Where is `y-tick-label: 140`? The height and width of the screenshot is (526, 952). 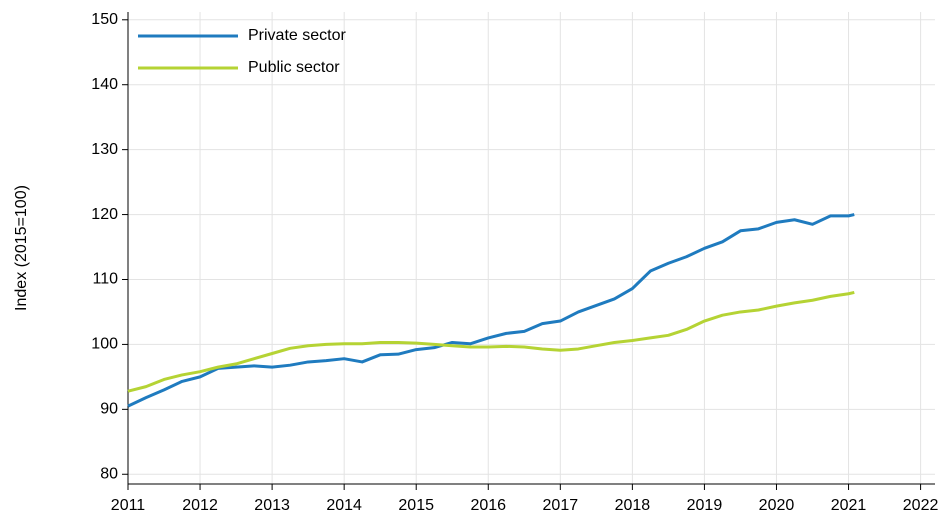 y-tick-label: 140 is located at coordinates (104, 84).